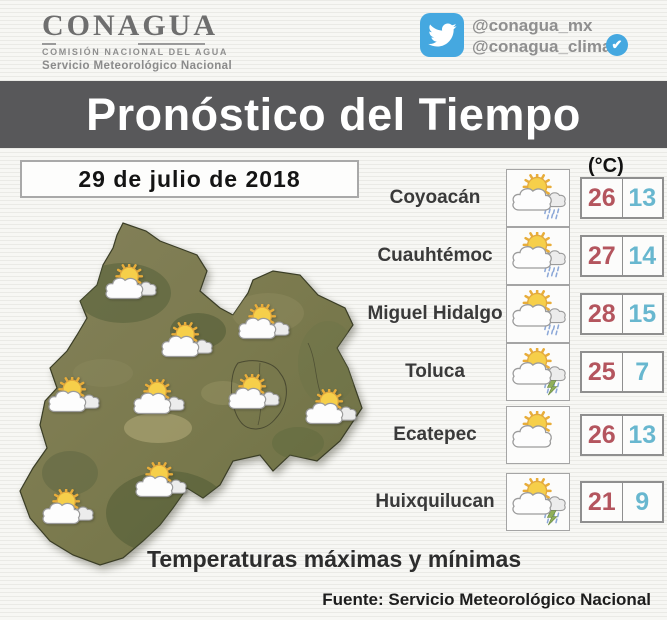  I want to click on forecast-row: Coyoacán 26 13, so click(514, 198).